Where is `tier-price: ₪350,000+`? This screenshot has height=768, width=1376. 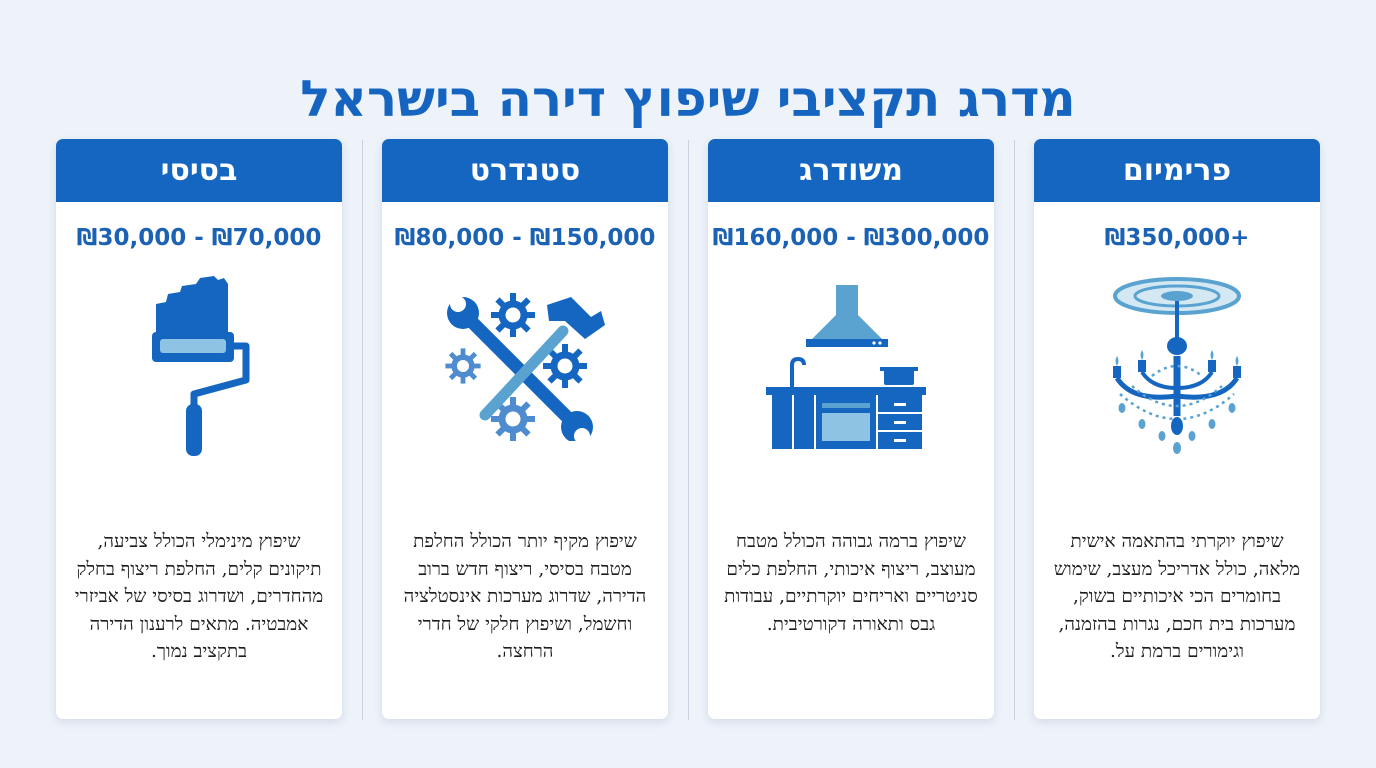 tier-price: ₪350,000+ is located at coordinates (1177, 238).